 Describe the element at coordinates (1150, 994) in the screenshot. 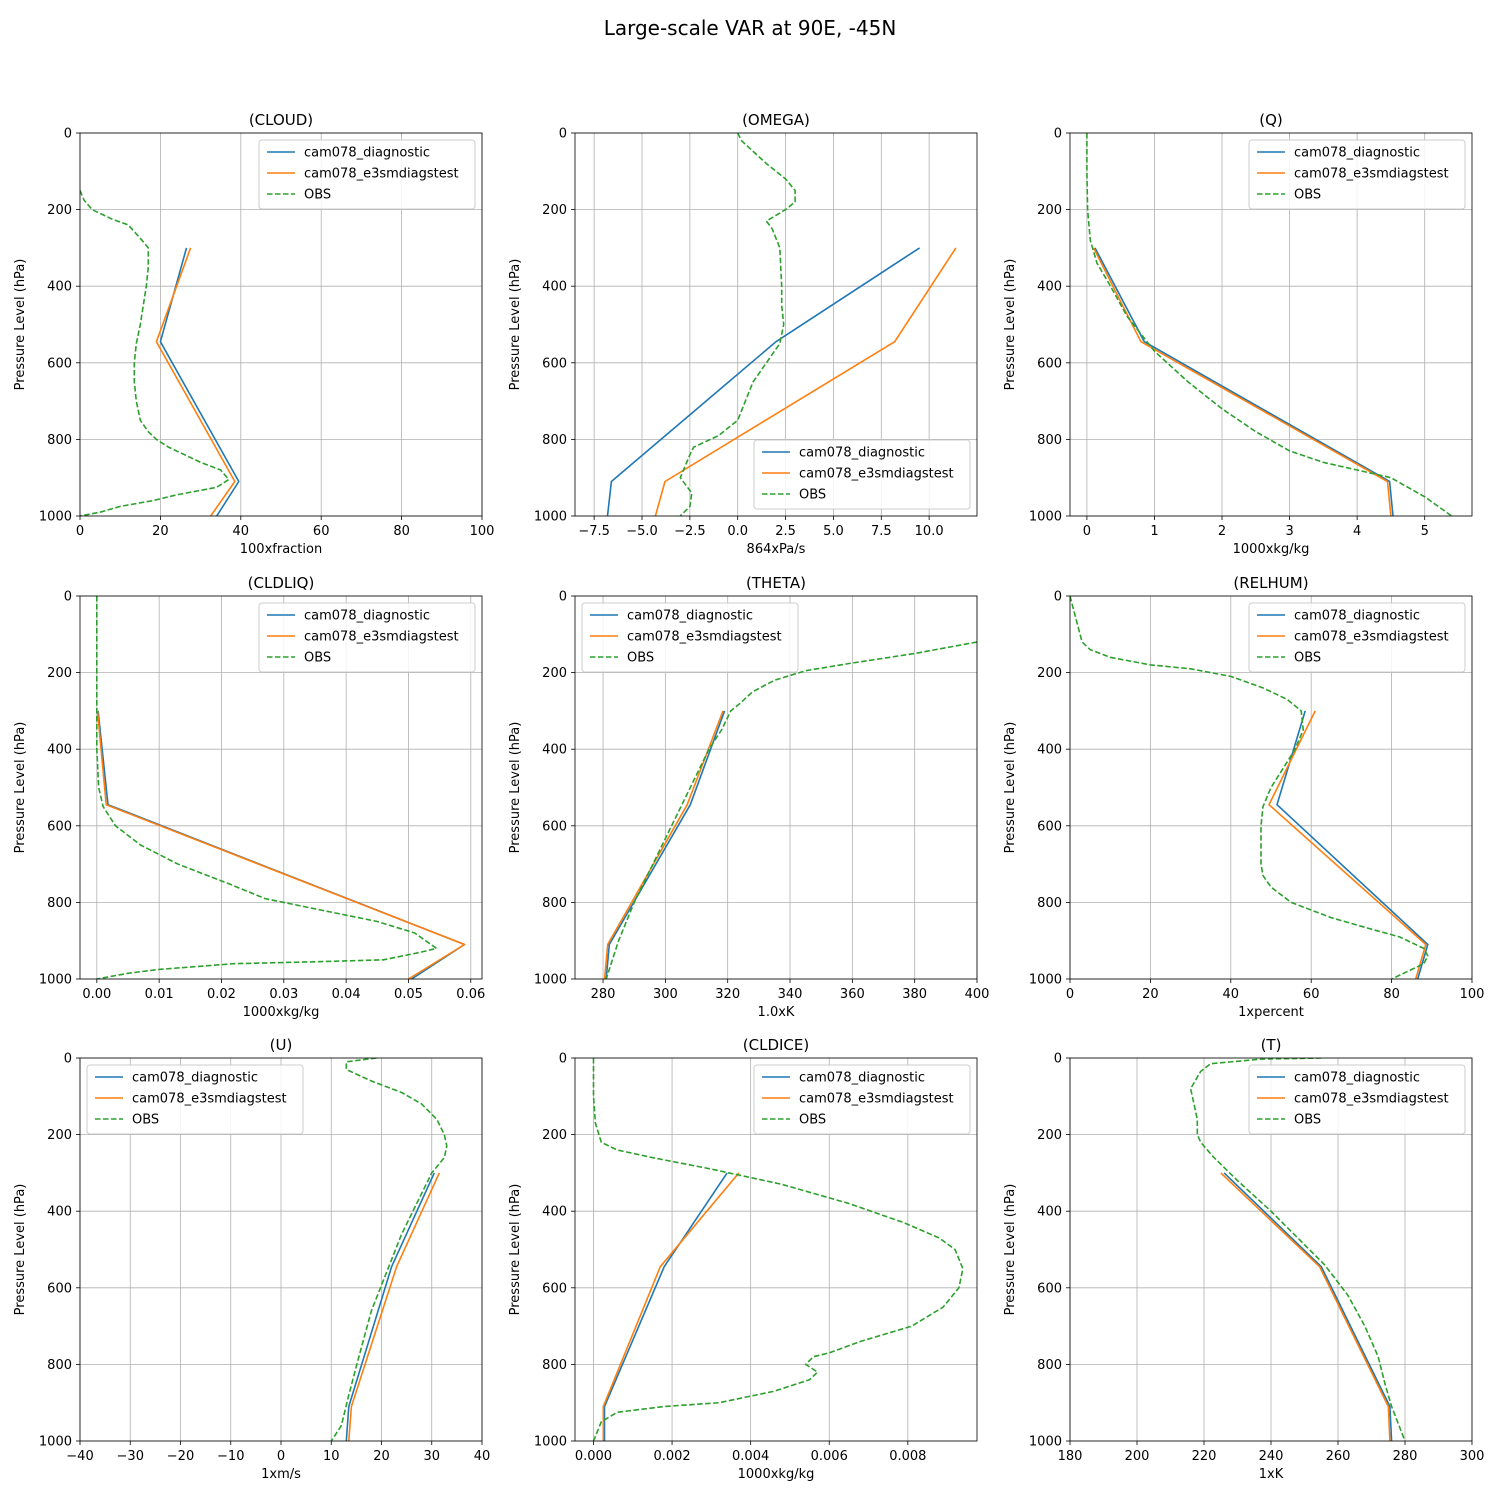

I see `x-tick-label: 20` at that location.